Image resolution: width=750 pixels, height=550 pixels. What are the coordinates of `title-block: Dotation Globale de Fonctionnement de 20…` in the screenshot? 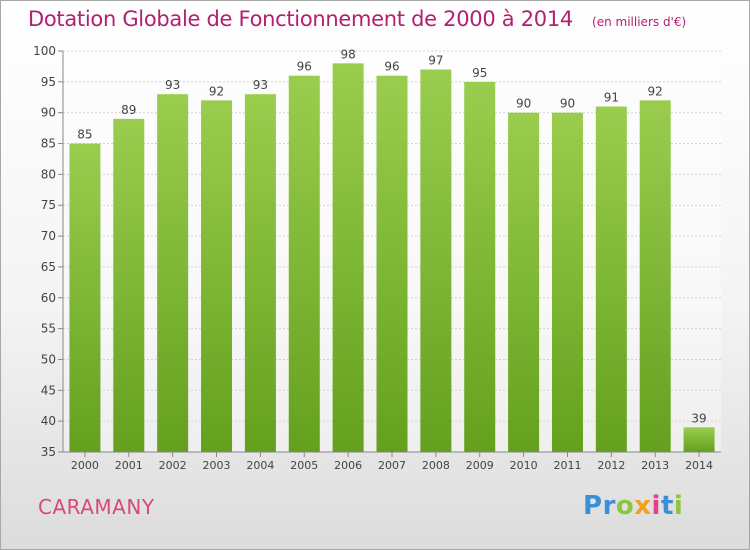 It's located at (357, 19).